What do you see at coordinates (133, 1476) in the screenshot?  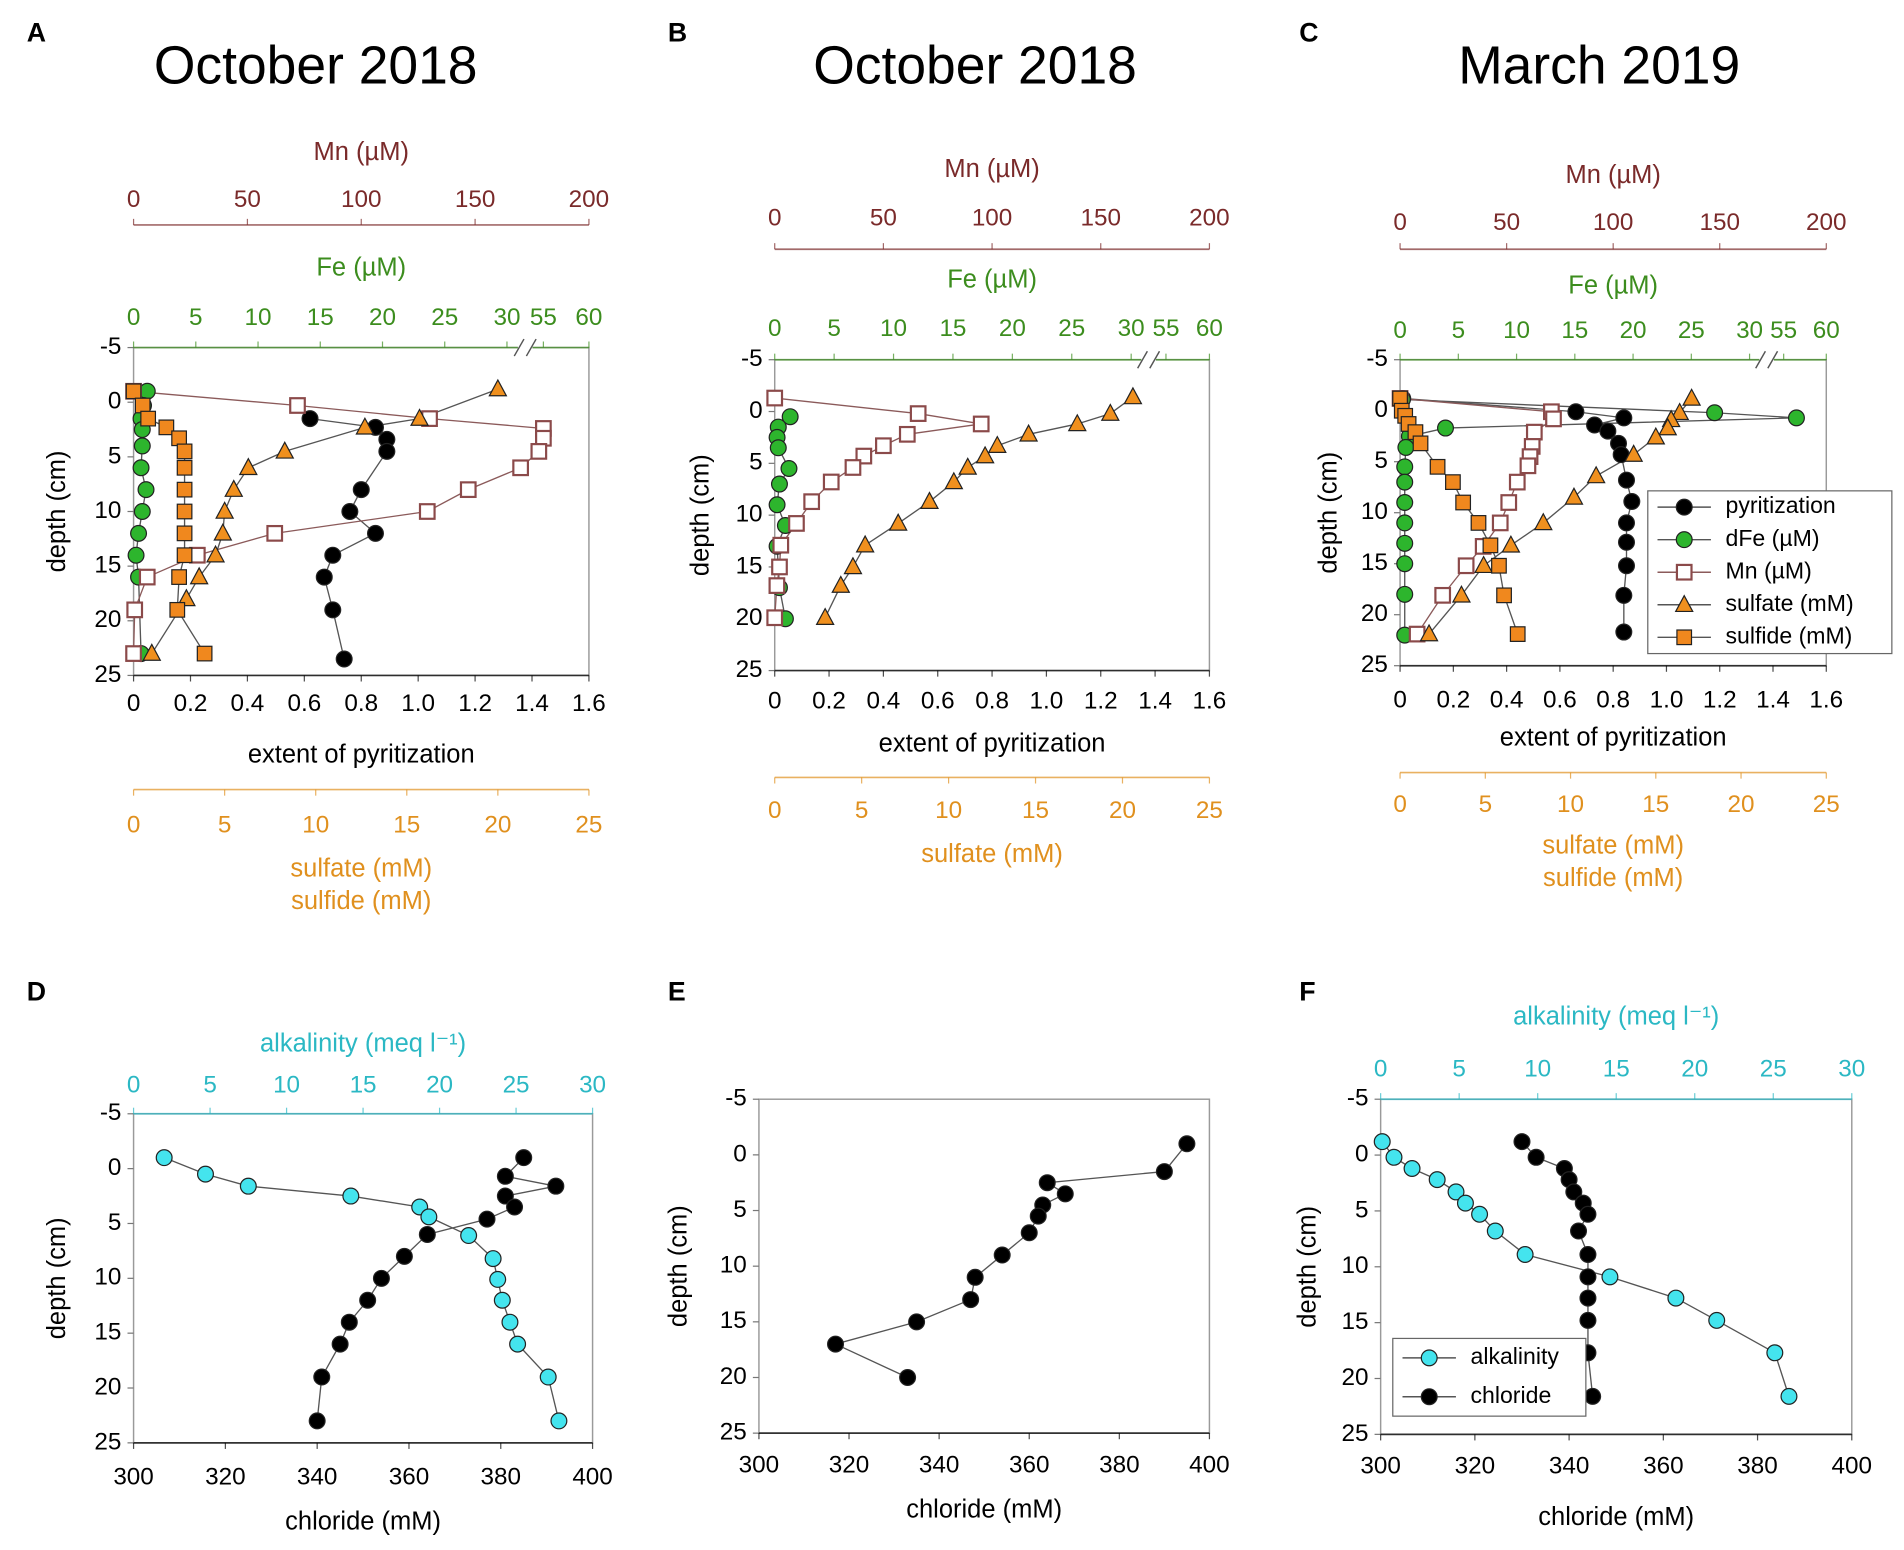 I see `x-tick-label: 300` at bounding box center [133, 1476].